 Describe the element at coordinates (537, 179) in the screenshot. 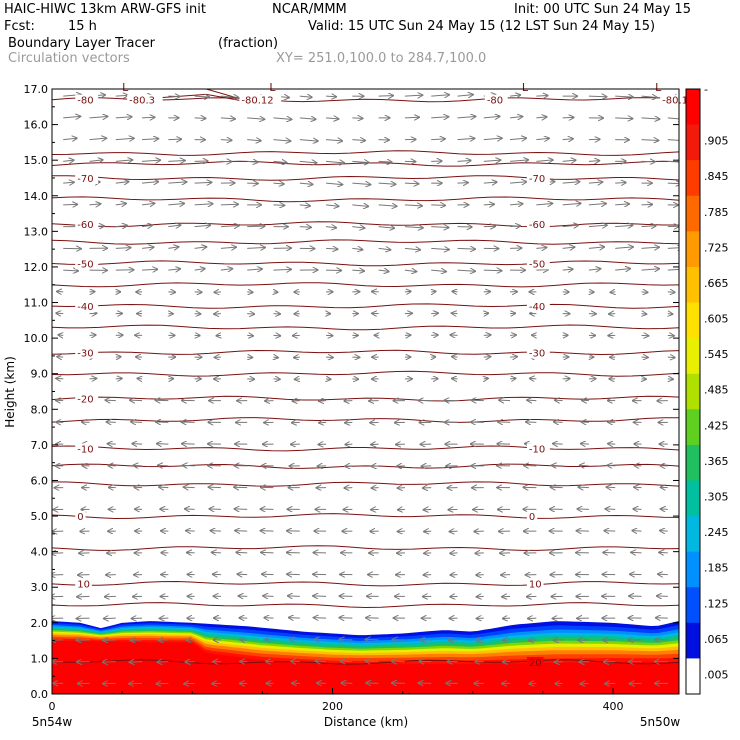

I see `contour-label: -70` at that location.